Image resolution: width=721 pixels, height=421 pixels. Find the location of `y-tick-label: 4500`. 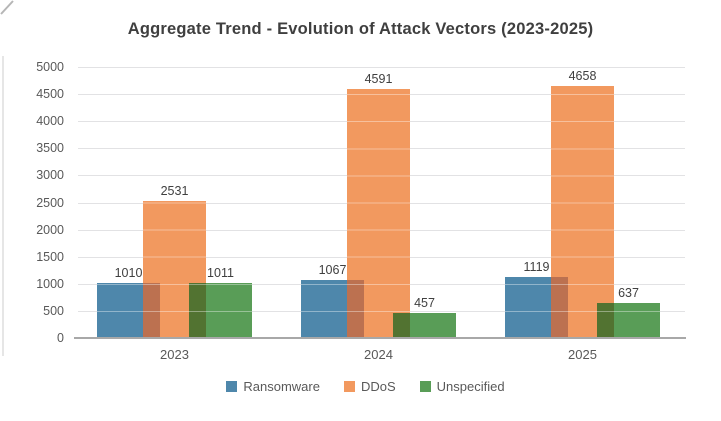

y-tick-label: 4500 is located at coordinates (50, 94).